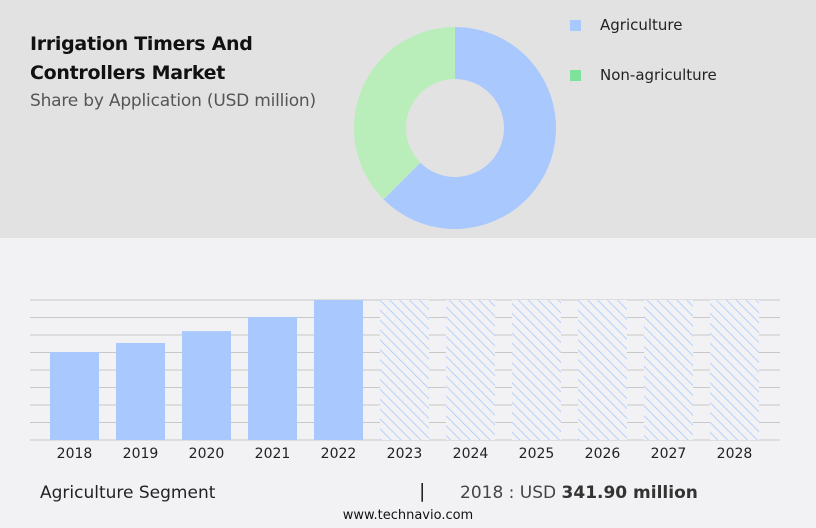 The image size is (816, 528). What do you see at coordinates (469, 128) in the screenshot?
I see `donut-slice-agriculture` at bounding box center [469, 128].